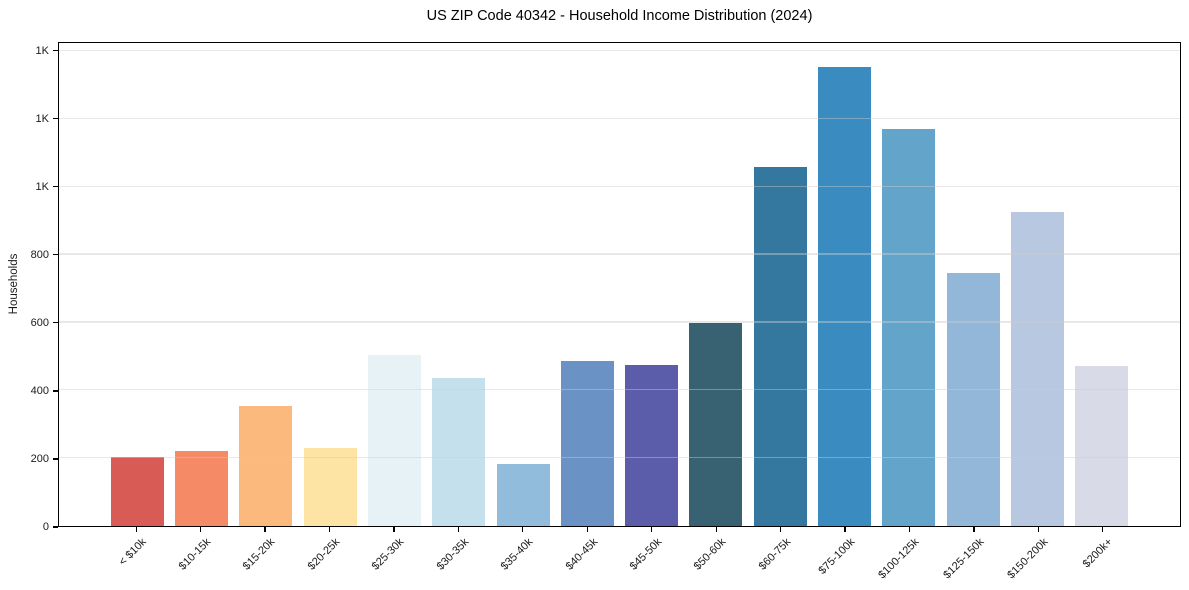  I want to click on y-tick-label: 800, so click(39, 254).